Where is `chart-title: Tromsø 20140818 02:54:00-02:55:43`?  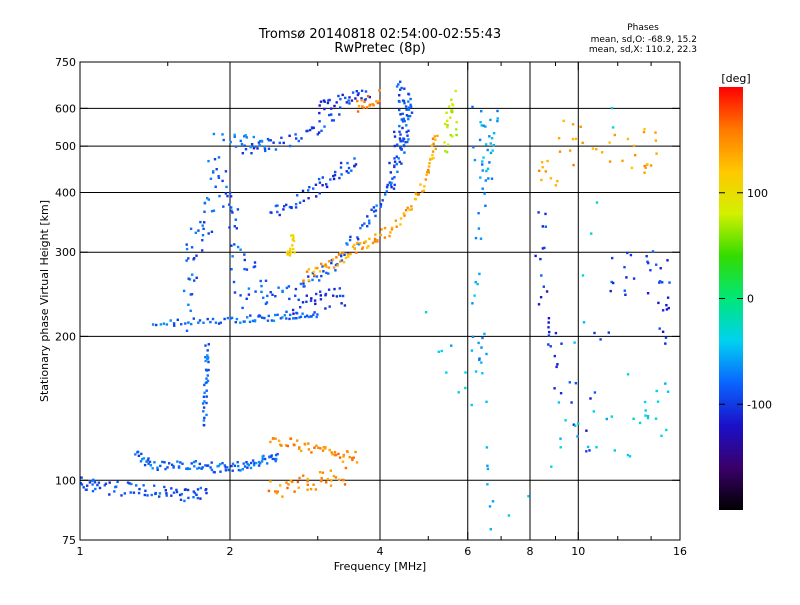 chart-title: Tromsø 20140818 02:54:00-02:55:43 is located at coordinates (379, 34).